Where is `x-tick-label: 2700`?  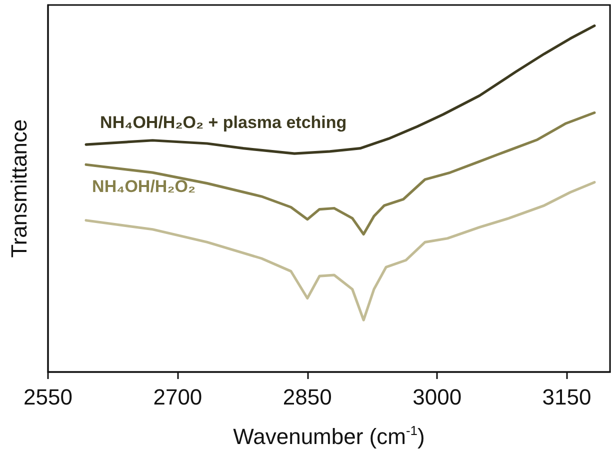
x-tick-label: 2700 is located at coordinates (177, 397).